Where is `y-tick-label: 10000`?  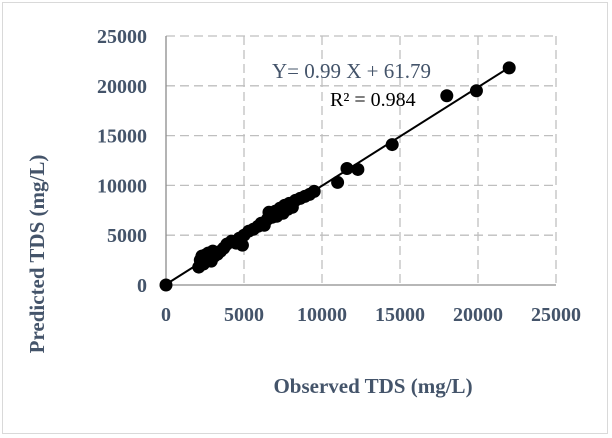 y-tick-label: 10000 is located at coordinates (122, 186).